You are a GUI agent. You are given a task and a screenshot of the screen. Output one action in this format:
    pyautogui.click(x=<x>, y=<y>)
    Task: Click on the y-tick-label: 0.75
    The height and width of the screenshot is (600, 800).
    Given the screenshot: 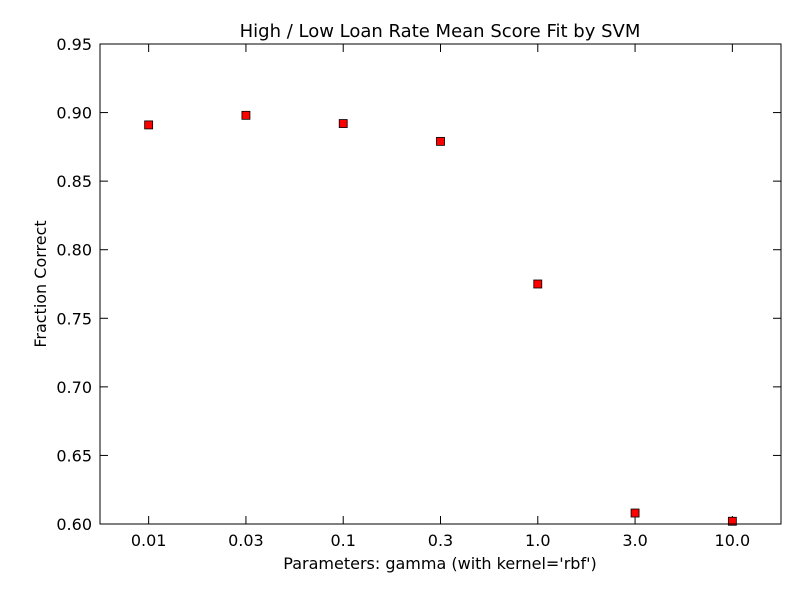 What is the action you would take?
    pyautogui.click(x=74, y=318)
    